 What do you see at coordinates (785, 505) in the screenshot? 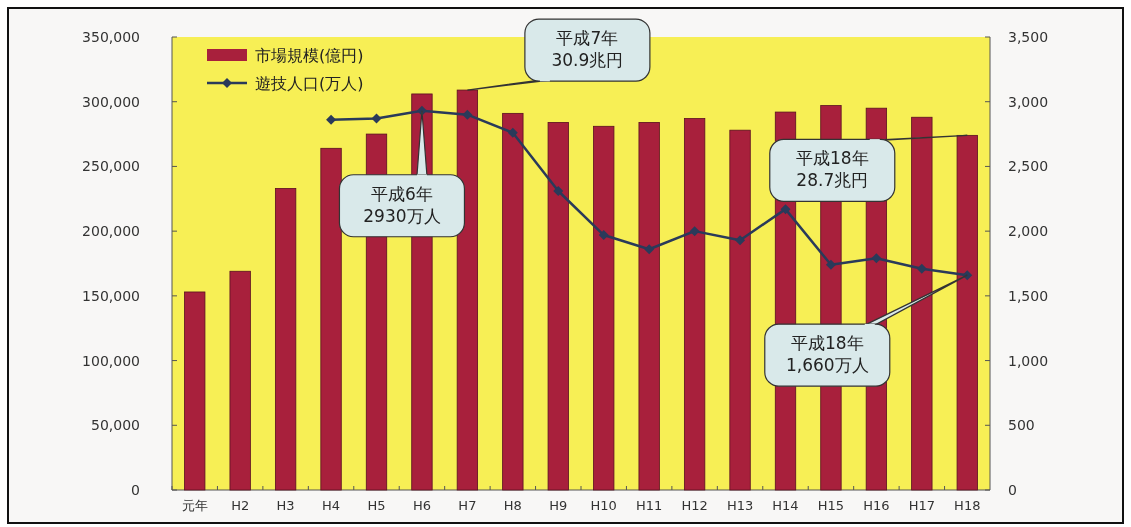
I see `x-tick-label: H14` at bounding box center [785, 505].